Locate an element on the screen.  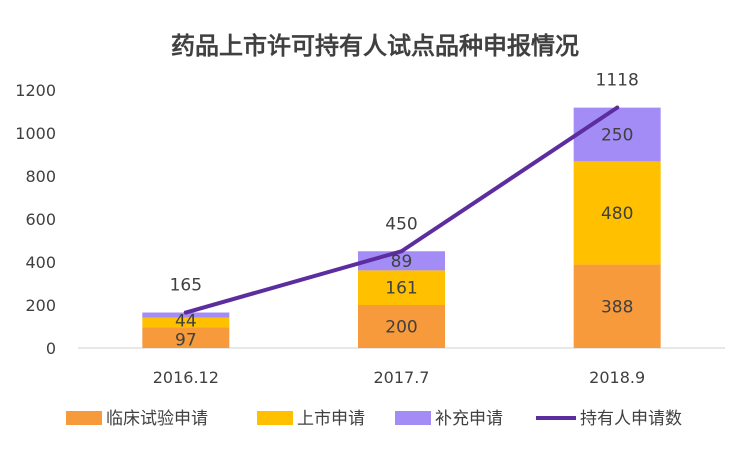
y-tick-label: 1200 is located at coordinates (35, 90).